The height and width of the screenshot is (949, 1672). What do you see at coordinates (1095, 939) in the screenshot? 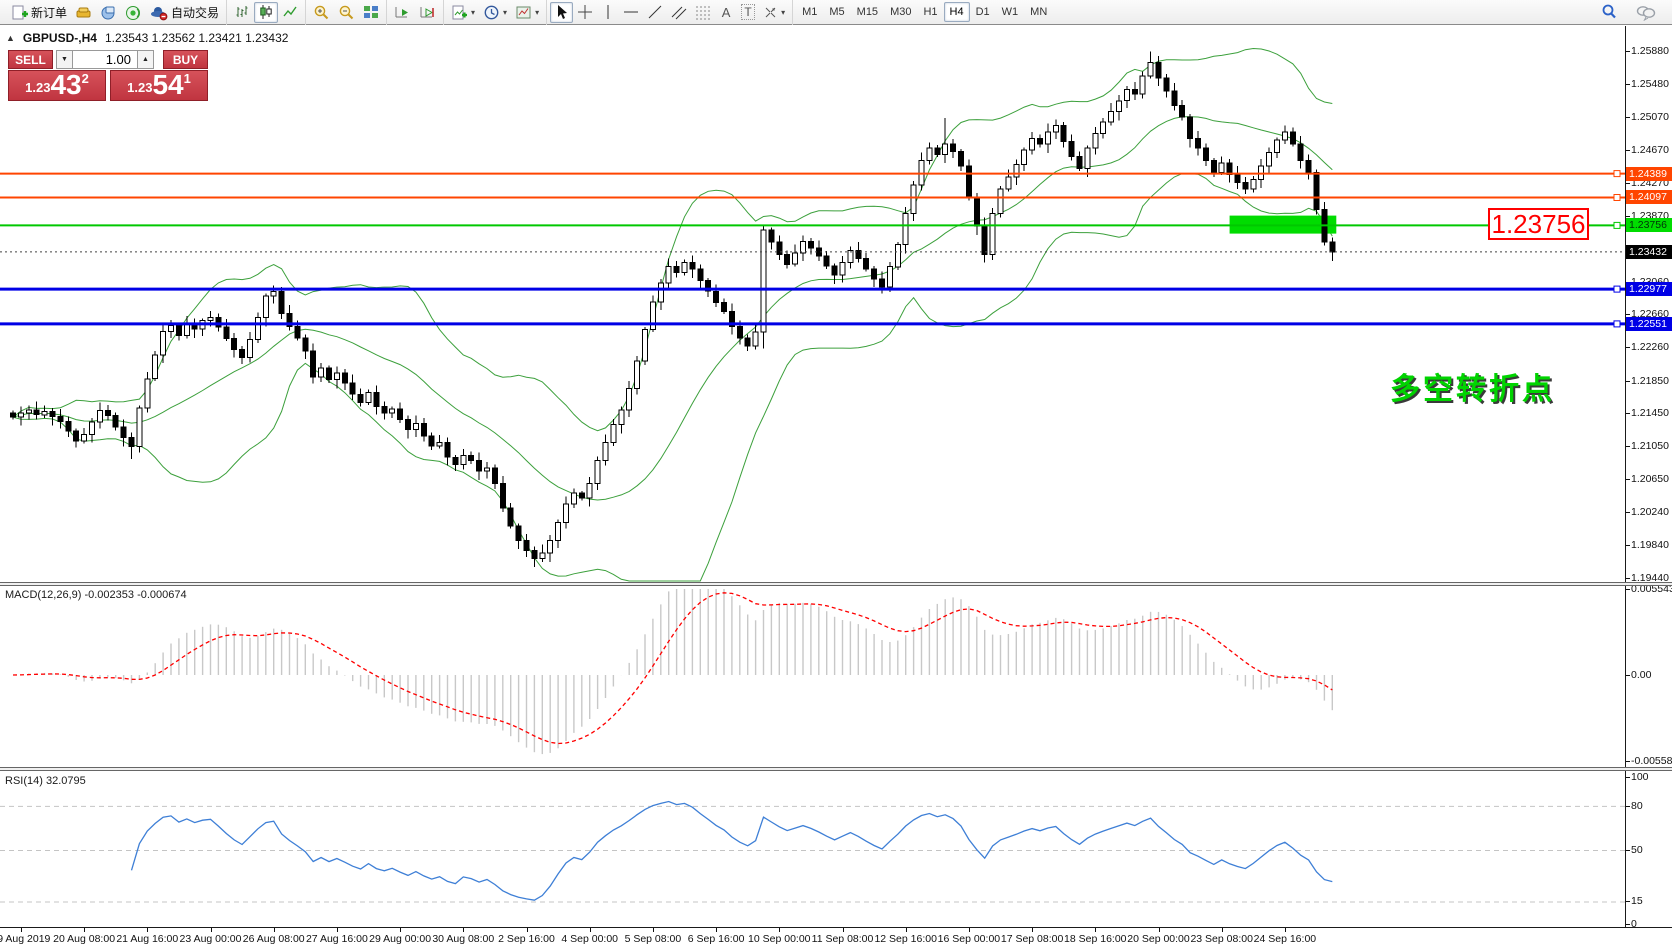
I see `time-tick-label: 18 Sep 16:00` at bounding box center [1095, 939].